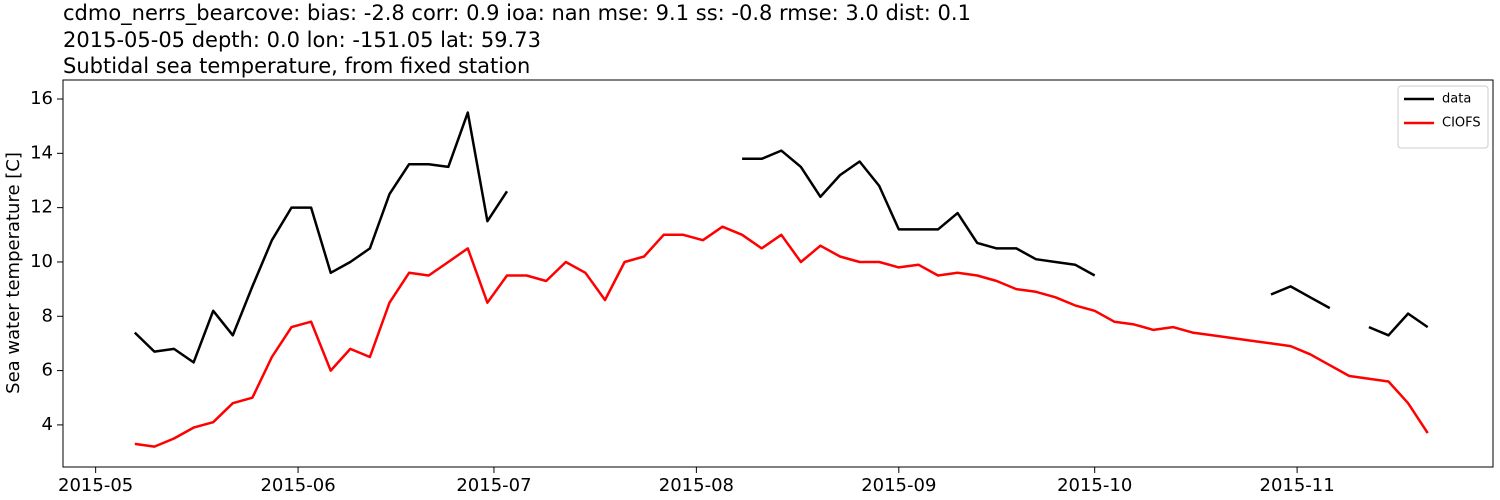 This screenshot has width=1500, height=500. I want to click on x-tick-label: 2015-07, so click(493, 485).